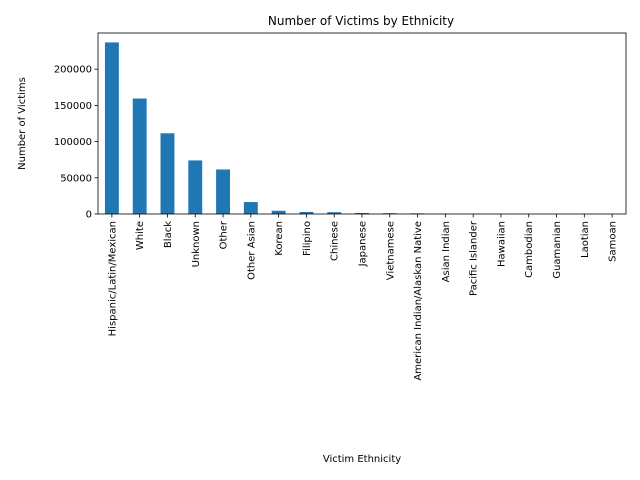 This screenshot has width=640, height=480. Describe the element at coordinates (474, 258) in the screenshot. I see `x-tick-label-13: Pacific Islander` at that location.